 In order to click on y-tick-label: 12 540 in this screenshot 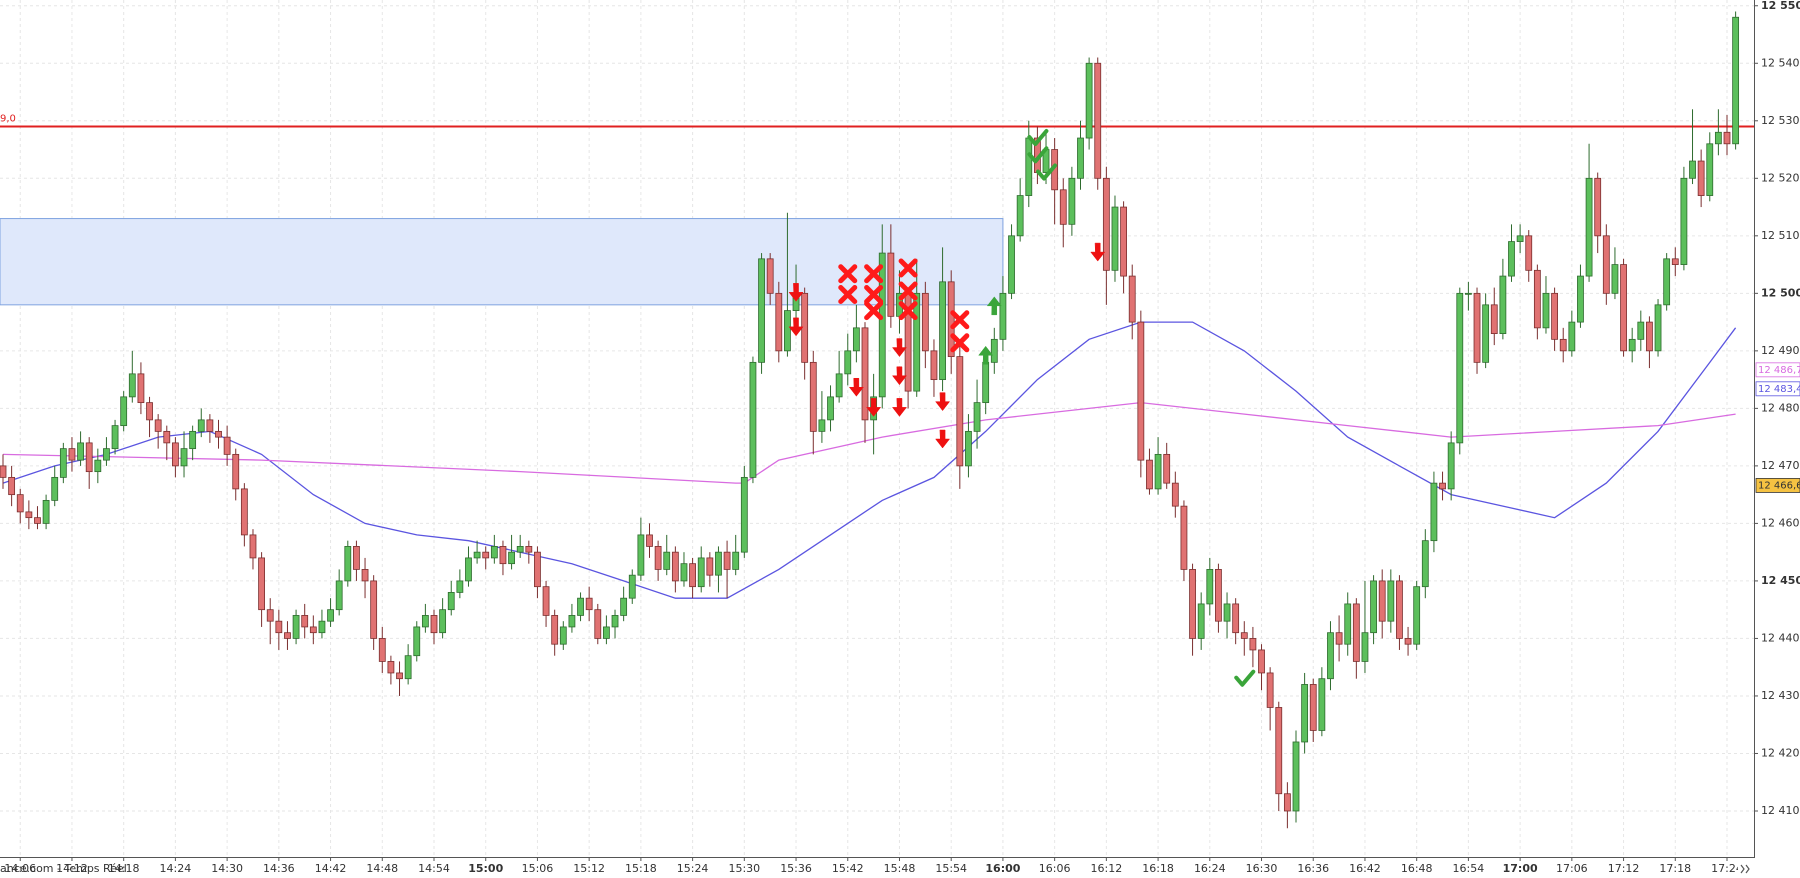, I will do `click(1780, 62)`.